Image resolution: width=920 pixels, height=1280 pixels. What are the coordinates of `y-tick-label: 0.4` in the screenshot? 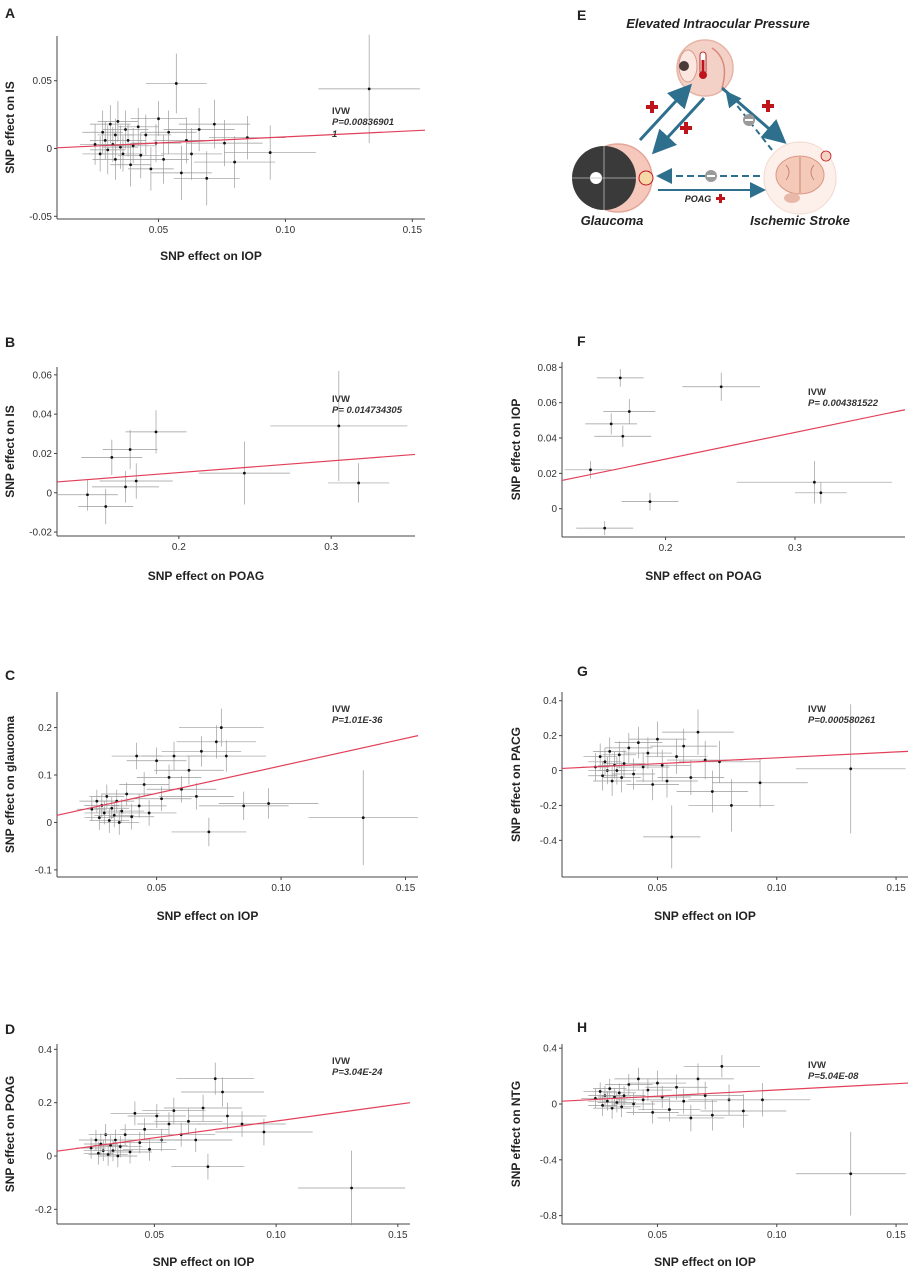 It's located at (550, 701).